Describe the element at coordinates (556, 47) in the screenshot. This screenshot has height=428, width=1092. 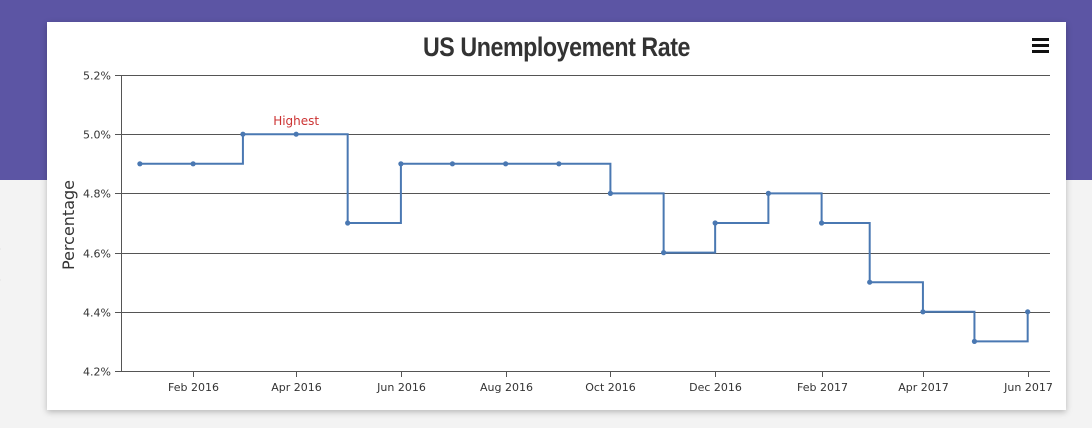
I see `chart-title: US Unemployement Rate` at that location.